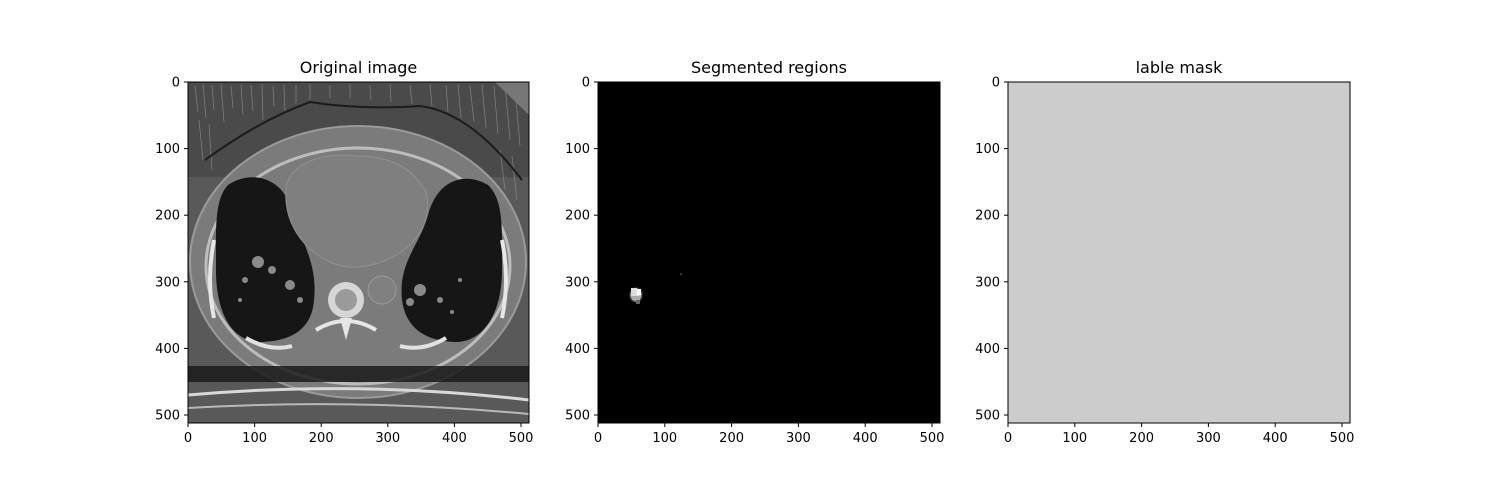 Image resolution: width=1500 pixels, height=500 pixels. I want to click on panel-title: Original image, so click(359, 67).